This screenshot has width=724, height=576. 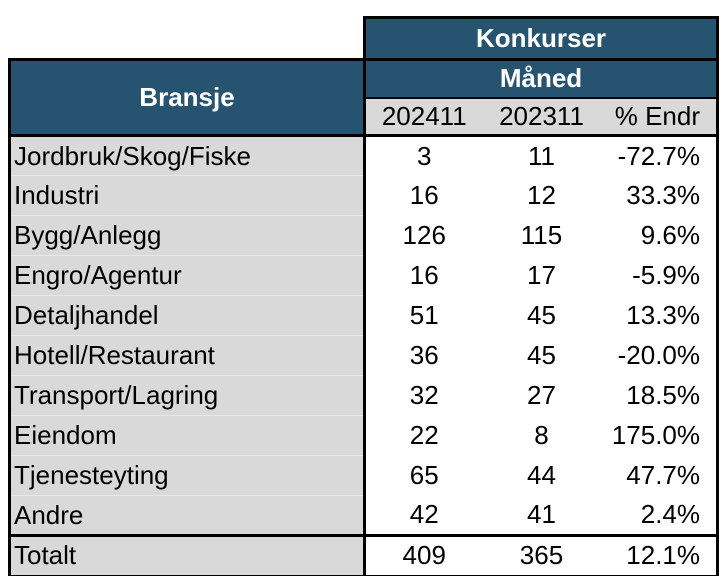 I want to click on row-label: Industri, so click(x=187, y=195).